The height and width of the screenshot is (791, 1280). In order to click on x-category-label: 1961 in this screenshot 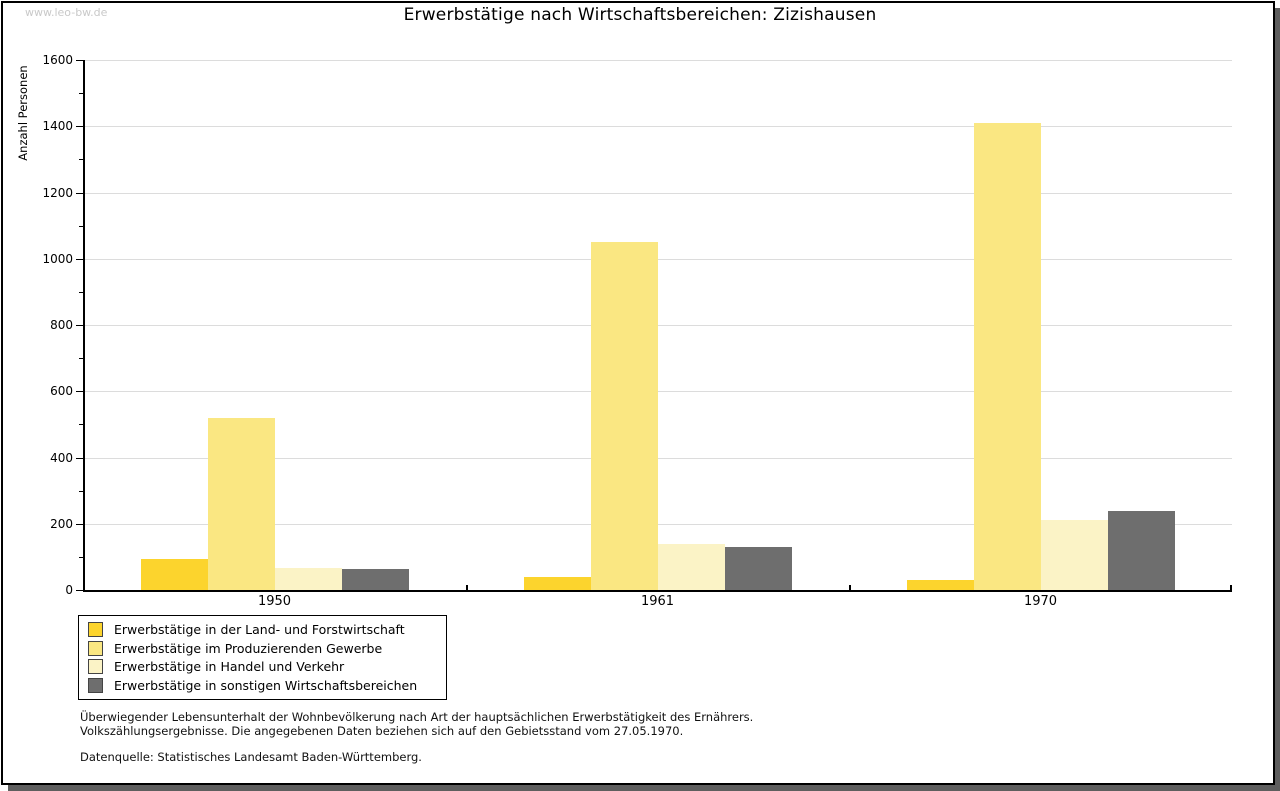, I will do `click(657, 601)`.